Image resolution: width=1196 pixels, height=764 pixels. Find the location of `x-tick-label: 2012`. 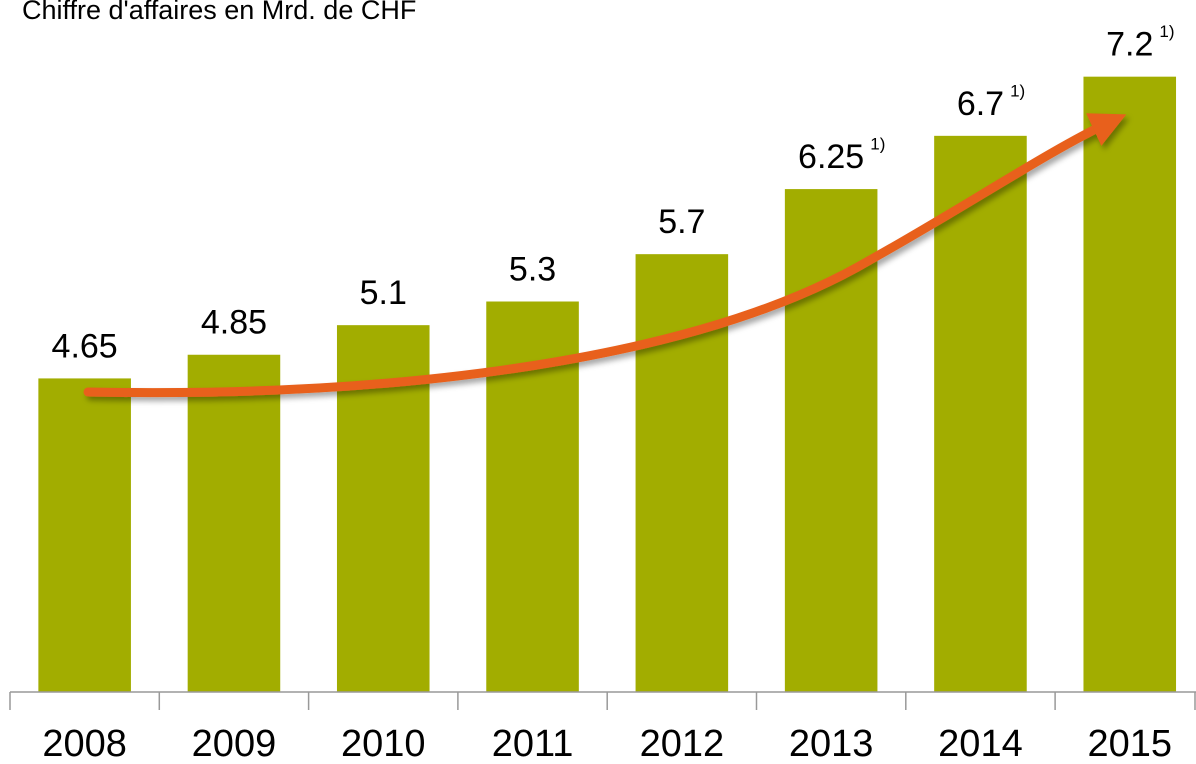

x-tick-label: 2012 is located at coordinates (682, 743).